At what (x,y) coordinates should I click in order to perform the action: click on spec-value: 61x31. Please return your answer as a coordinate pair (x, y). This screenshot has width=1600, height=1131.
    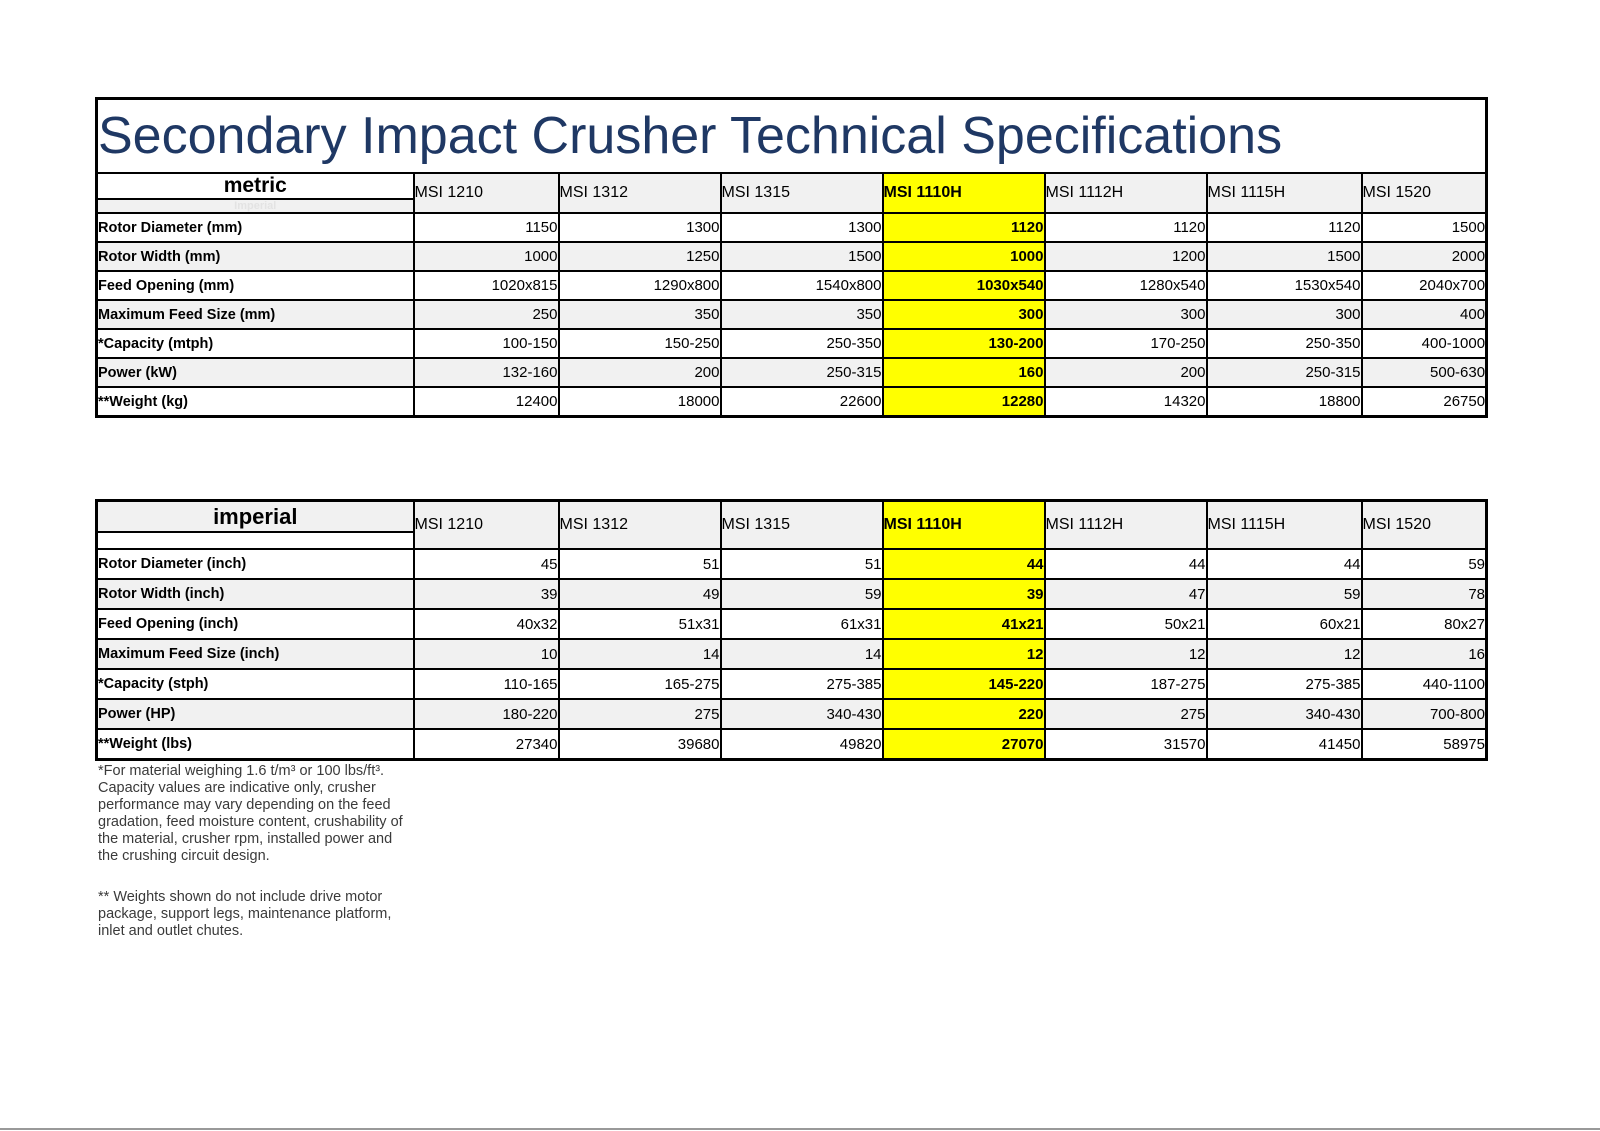
    Looking at the image, I should click on (801, 624).